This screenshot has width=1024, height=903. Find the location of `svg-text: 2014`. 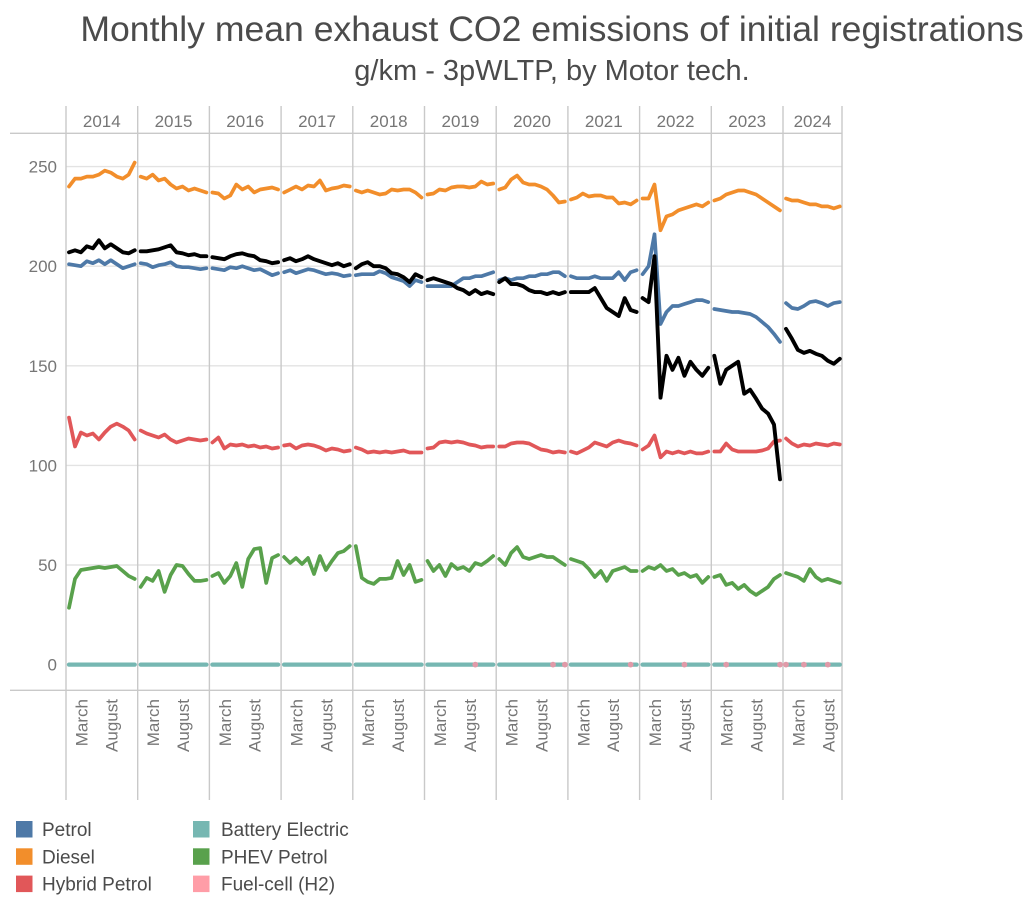

svg-text: 2014 is located at coordinates (102, 121).